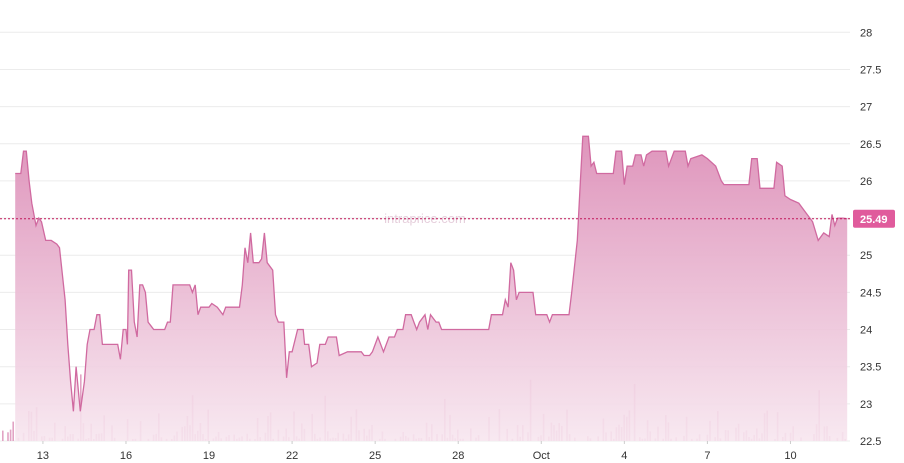  What do you see at coordinates (870, 368) in the screenshot?
I see `y-tick-label: 23.5` at bounding box center [870, 368].